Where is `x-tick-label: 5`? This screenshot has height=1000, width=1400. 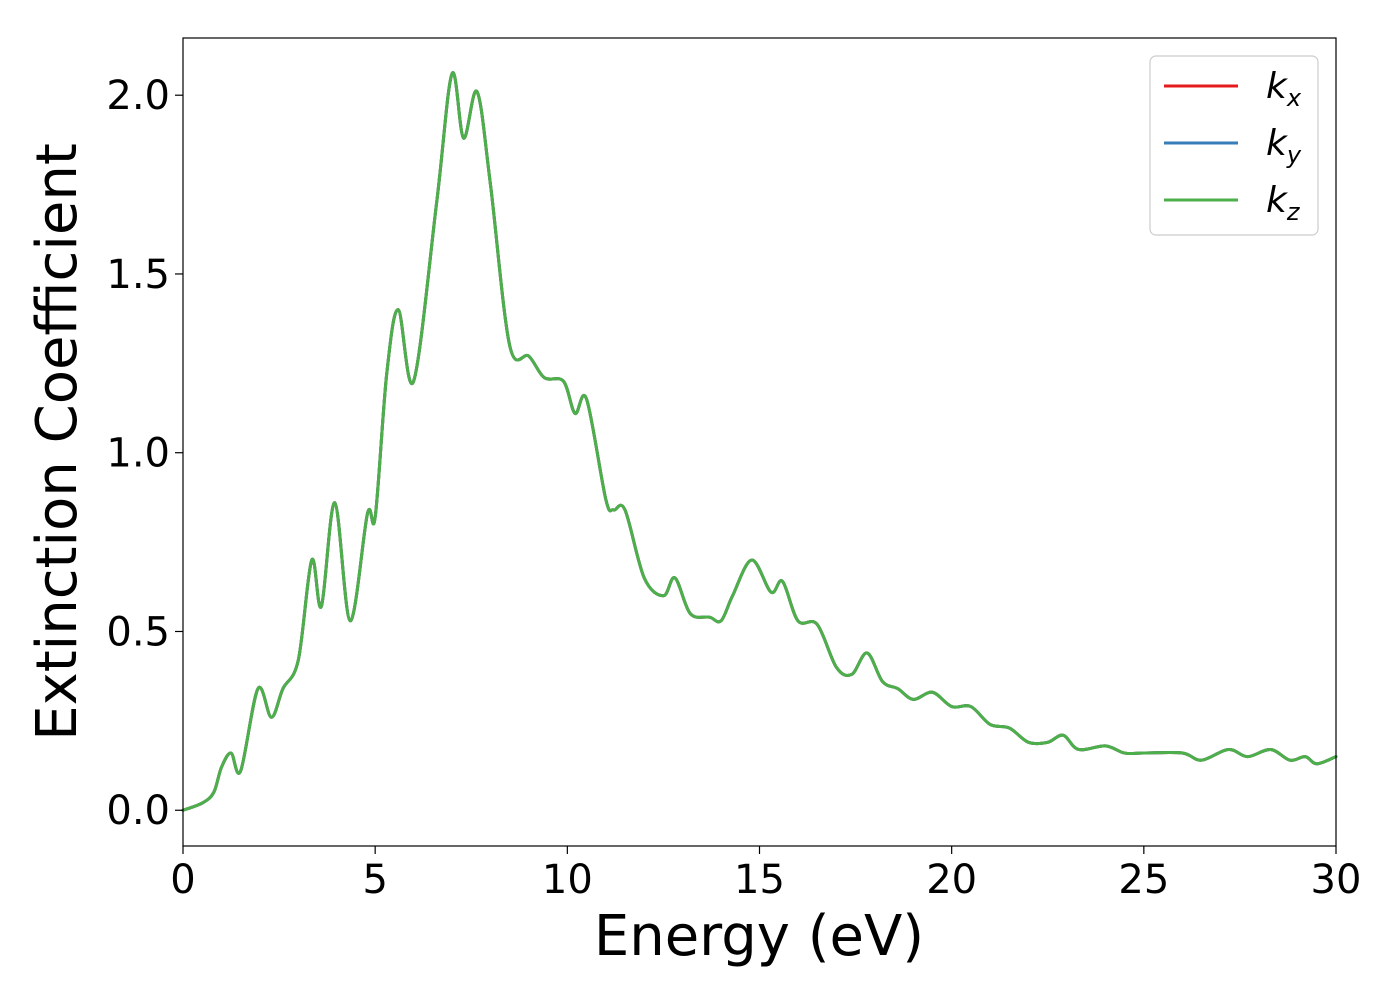 x-tick-label: 5 is located at coordinates (374, 880).